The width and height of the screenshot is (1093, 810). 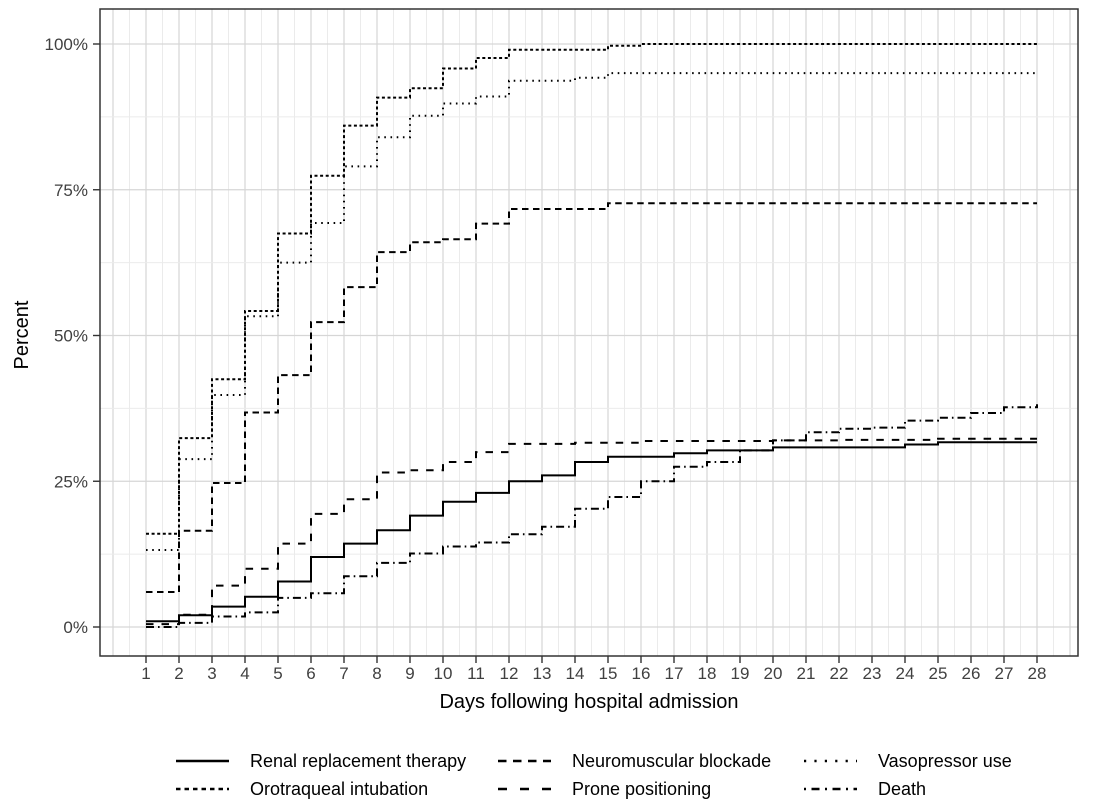 I want to click on legend-item-renal-replacement-therapy: Renal replacement therapy, so click(x=336, y=761).